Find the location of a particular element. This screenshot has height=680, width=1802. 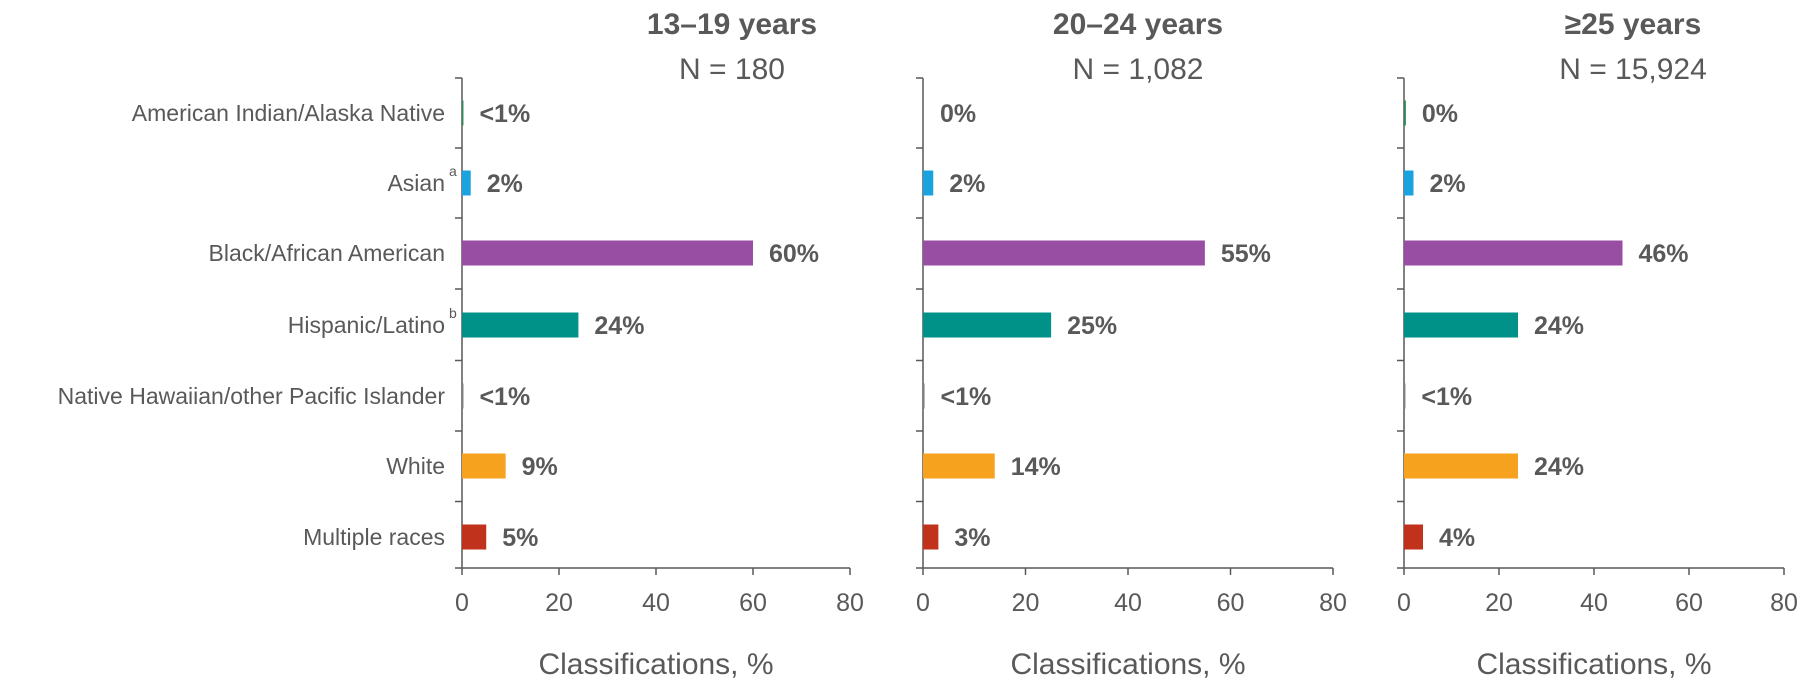

category-label: Multiple races is located at coordinates (374, 537).